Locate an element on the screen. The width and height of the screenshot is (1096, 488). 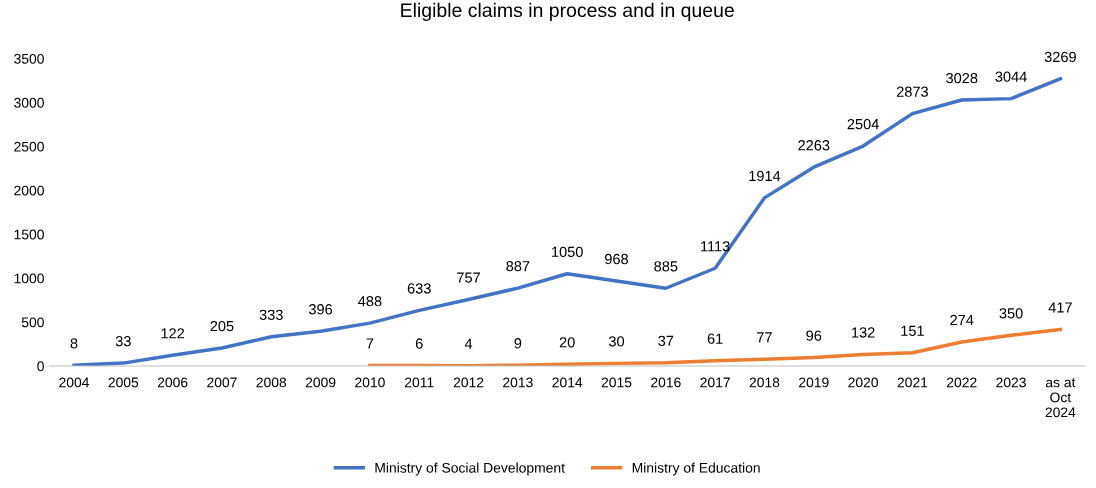
data-label: 1113 is located at coordinates (715, 246).